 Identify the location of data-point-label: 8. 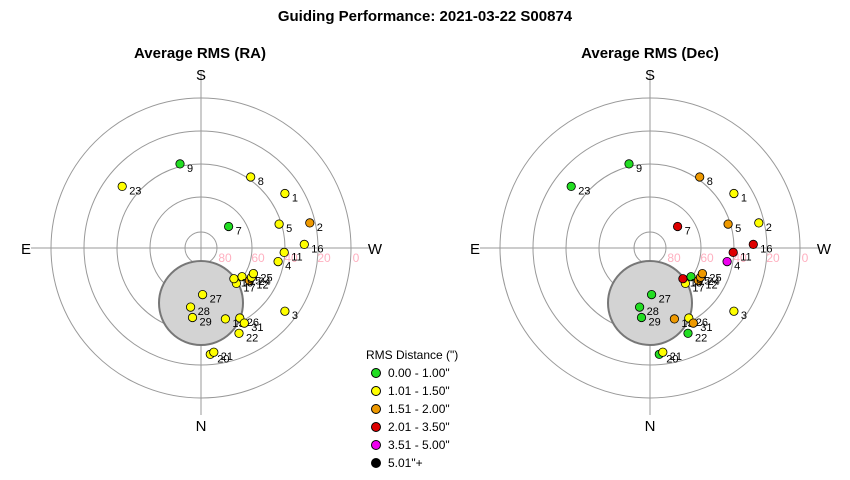
(261, 182).